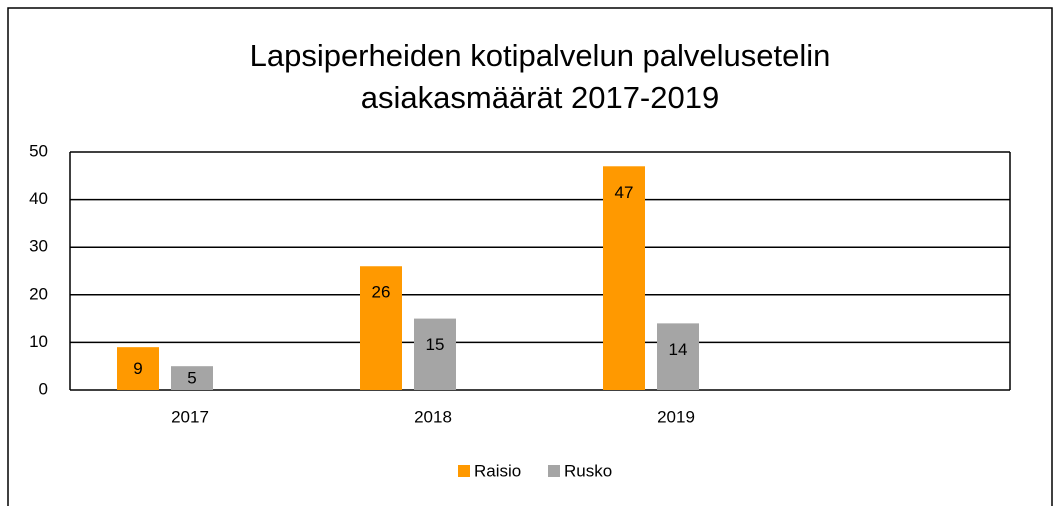 The width and height of the screenshot is (1061, 506). I want to click on legend-label: Raisio, so click(497, 470).